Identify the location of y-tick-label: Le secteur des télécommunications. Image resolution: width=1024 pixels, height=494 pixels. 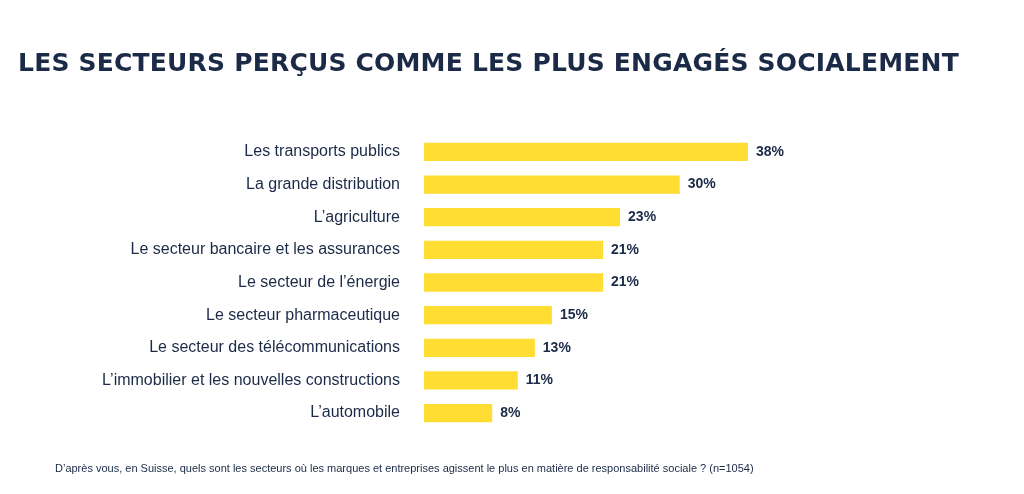
(274, 347).